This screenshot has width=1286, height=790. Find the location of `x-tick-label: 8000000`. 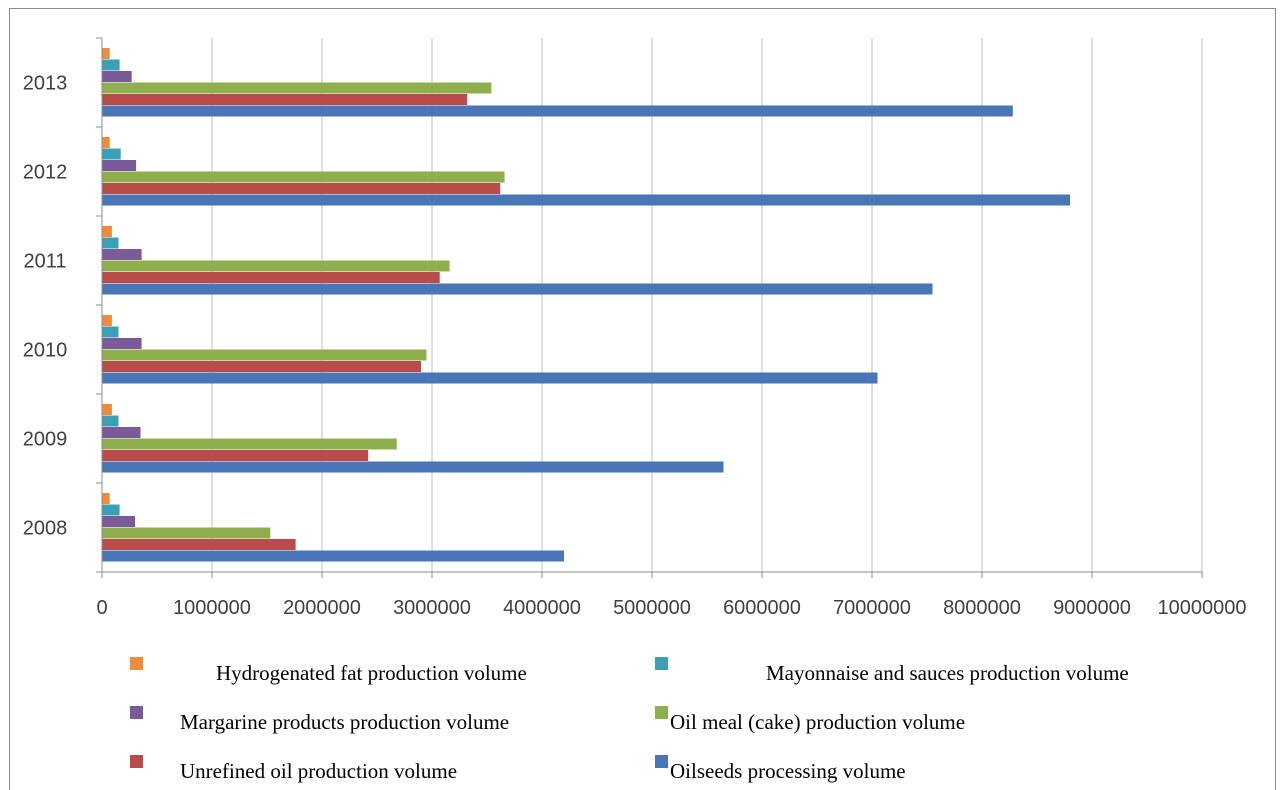

x-tick-label: 8000000 is located at coordinates (982, 608).